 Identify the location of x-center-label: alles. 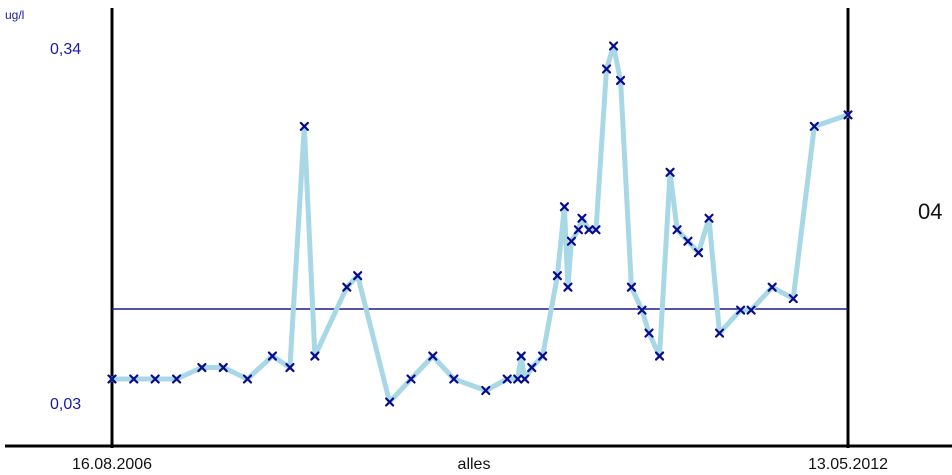
(474, 464).